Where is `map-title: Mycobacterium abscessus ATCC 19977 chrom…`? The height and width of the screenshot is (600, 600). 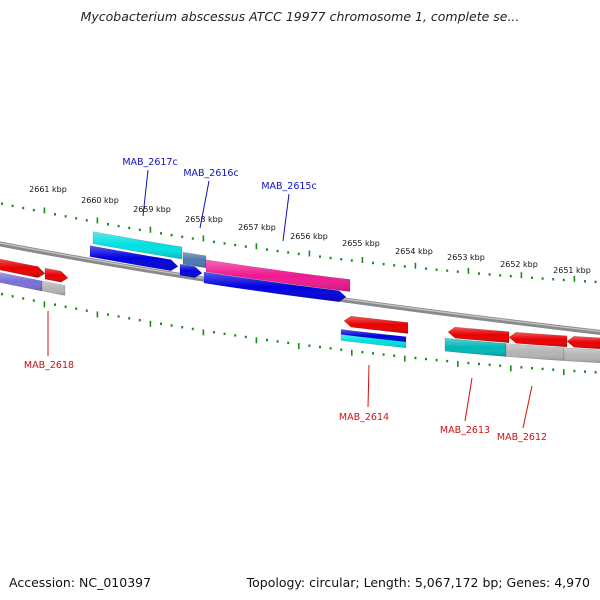 map-title: Mycobacterium abscessus ATCC 19977 chrom… is located at coordinates (300, 16).